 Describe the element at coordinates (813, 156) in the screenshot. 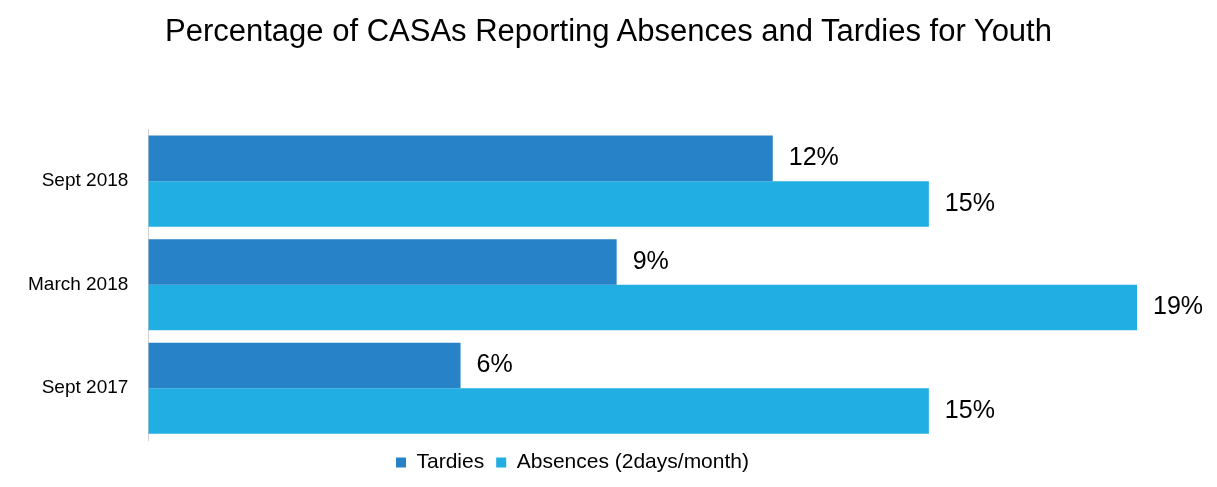

I see `data-label: 12%` at that location.